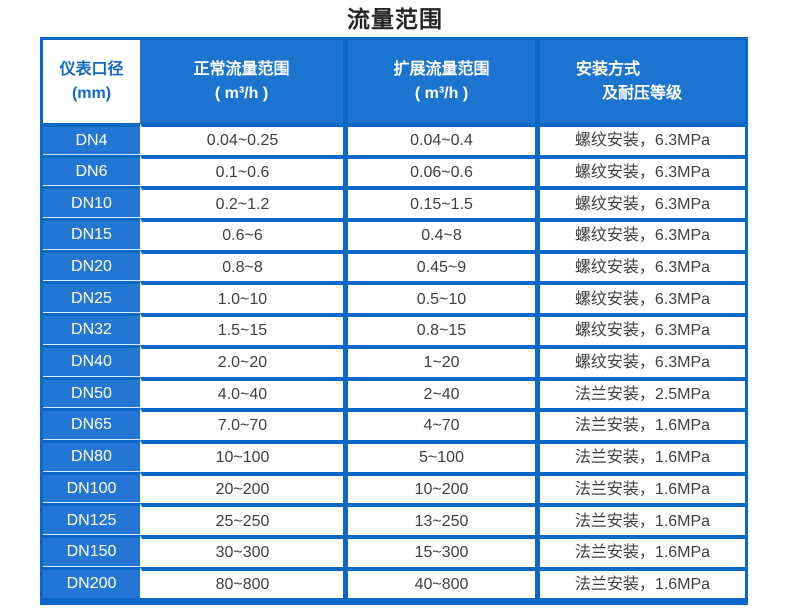  I want to click on extended-flow-cell: 0.8~15, so click(439, 329).